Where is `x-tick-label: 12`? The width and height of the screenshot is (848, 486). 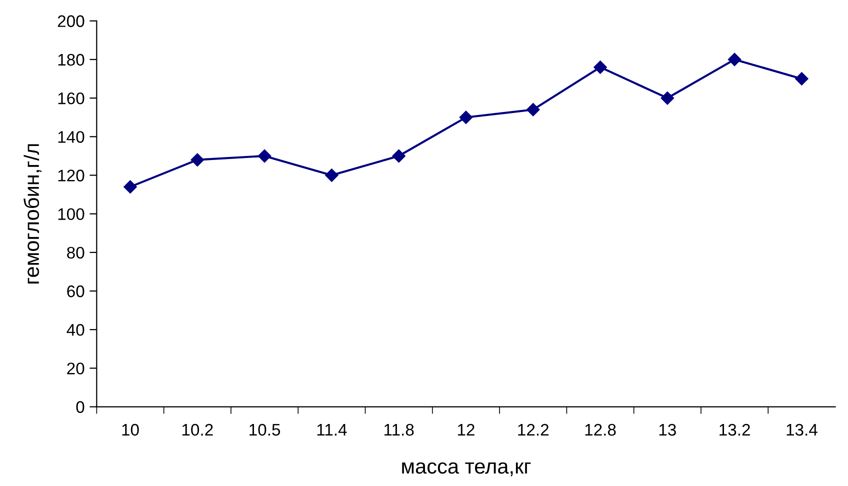 x-tick-label: 12 is located at coordinates (466, 430).